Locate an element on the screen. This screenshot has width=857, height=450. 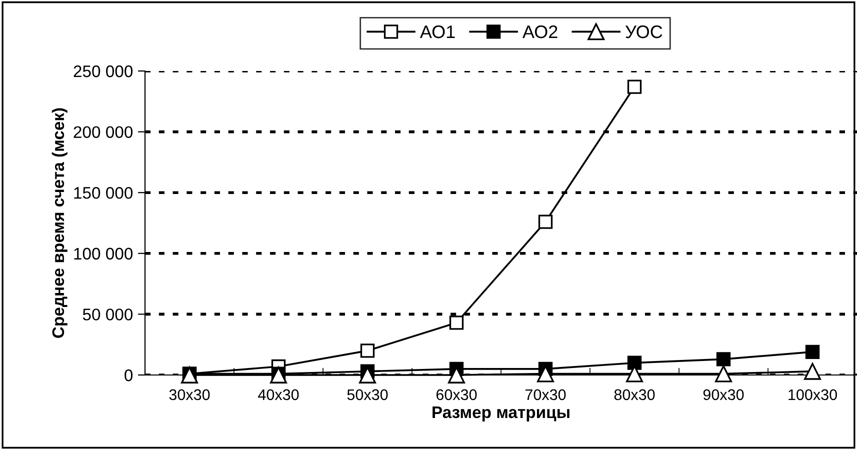
legend-label: УОС is located at coordinates (643, 31).